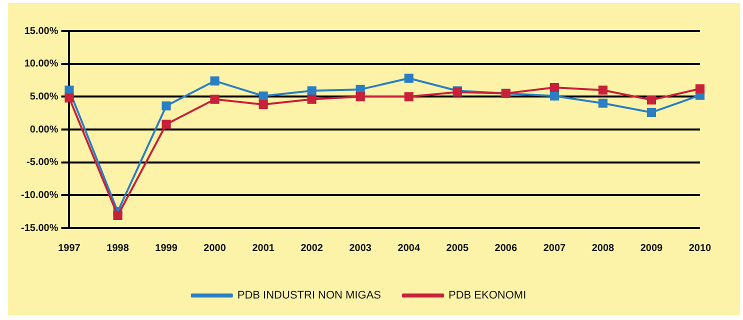 The height and width of the screenshot is (320, 743). What do you see at coordinates (506, 248) in the screenshot?
I see `x-tick-label: 2006` at bounding box center [506, 248].